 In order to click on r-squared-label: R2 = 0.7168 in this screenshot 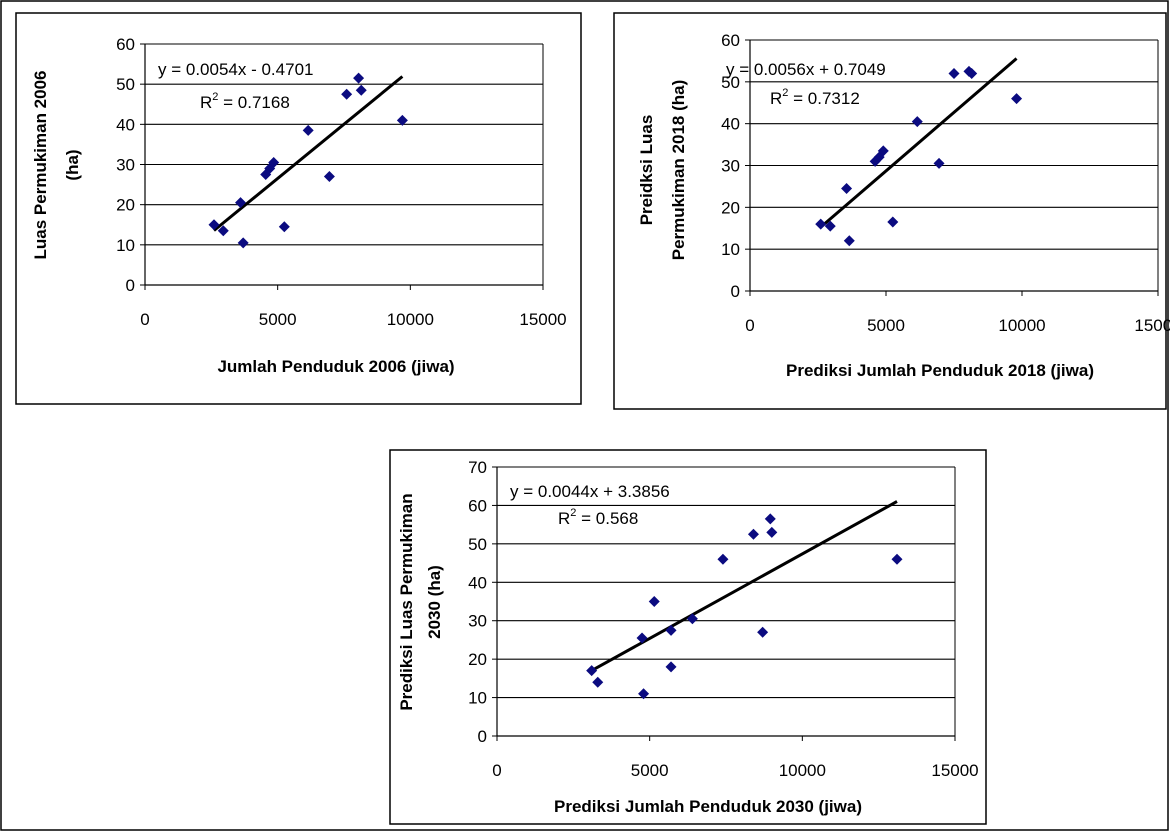, I will do `click(245, 101)`.